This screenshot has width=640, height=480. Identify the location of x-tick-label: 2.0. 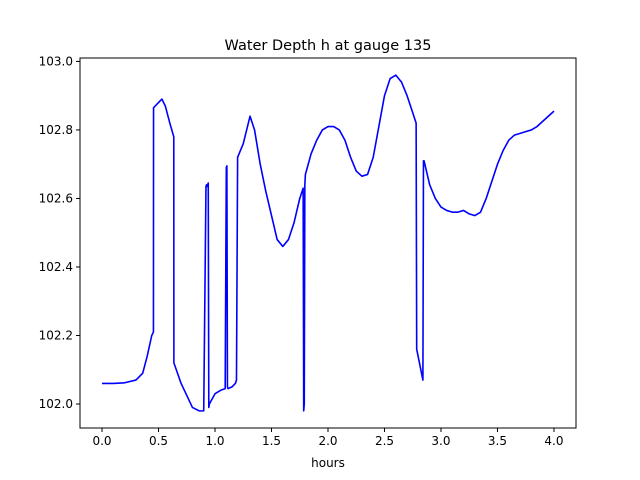
(327, 441).